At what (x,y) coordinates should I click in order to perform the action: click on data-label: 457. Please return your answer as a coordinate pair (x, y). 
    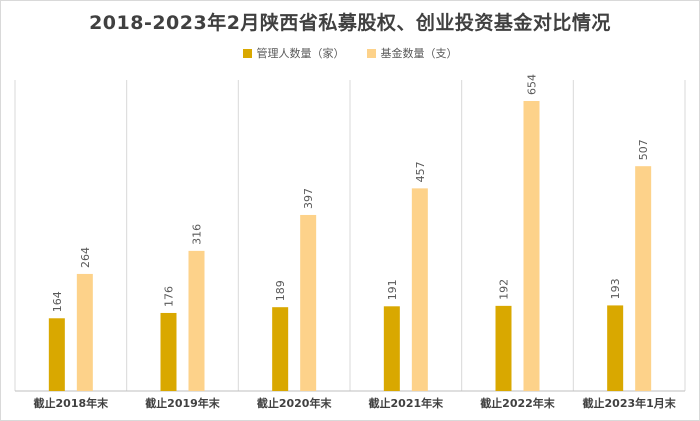
    Looking at the image, I should click on (420, 171).